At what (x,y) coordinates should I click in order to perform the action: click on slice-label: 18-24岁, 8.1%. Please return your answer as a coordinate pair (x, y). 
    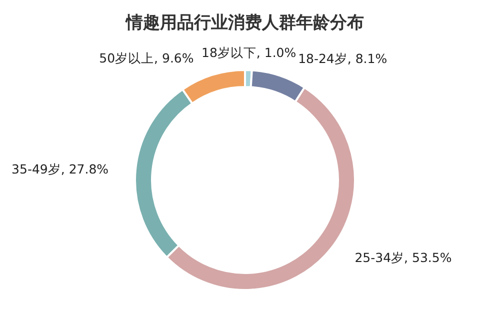
    Looking at the image, I should click on (343, 58).